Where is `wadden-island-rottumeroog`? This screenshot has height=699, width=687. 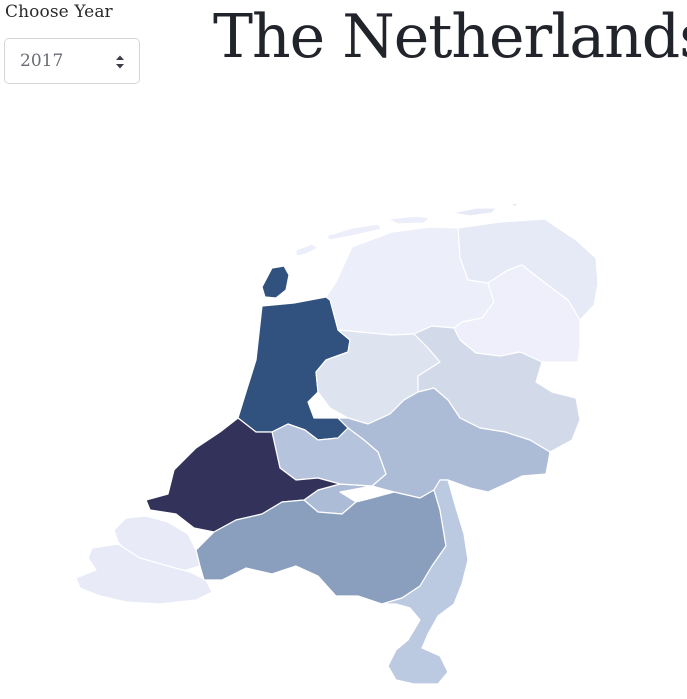
wadden-island-rottumeroog is located at coordinates (514, 205).